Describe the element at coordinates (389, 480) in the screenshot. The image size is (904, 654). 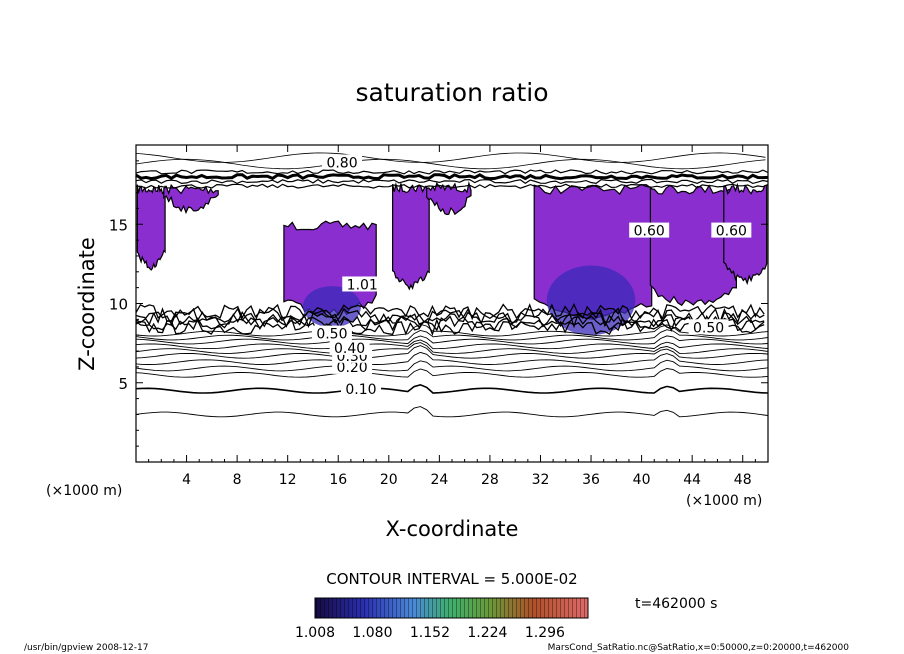
I see `x-tick-label-4: 20` at that location.